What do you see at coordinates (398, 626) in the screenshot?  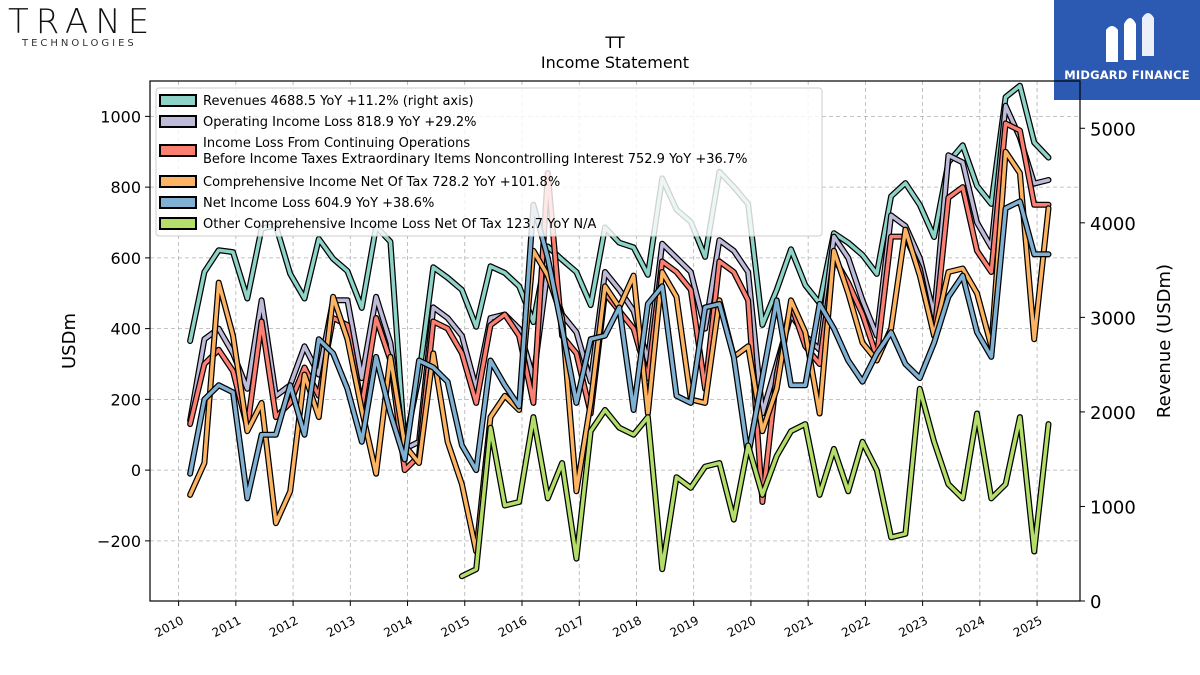 I see `x-tick-label: 2014` at bounding box center [398, 626].